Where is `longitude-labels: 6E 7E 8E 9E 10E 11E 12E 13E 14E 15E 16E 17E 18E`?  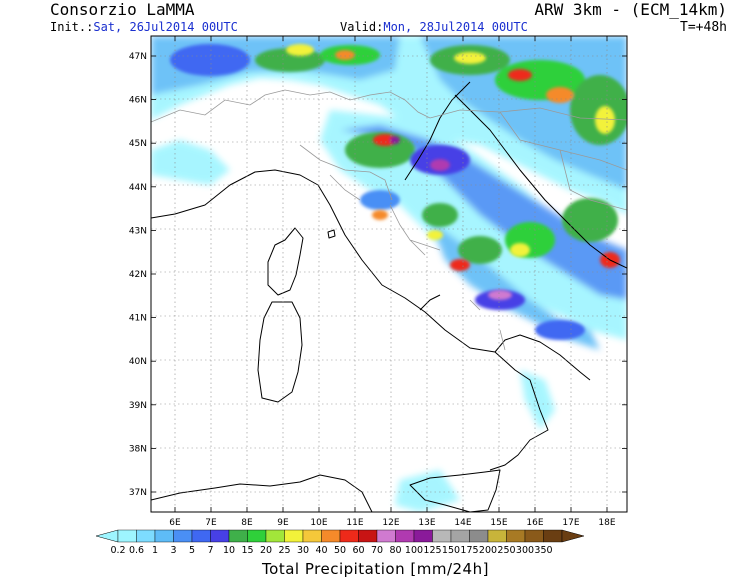 longitude-labels: 6E 7E 8E 9E 10E 11E 12E 13E 14E 15E 16E 17E 18E is located at coordinates (392, 523).